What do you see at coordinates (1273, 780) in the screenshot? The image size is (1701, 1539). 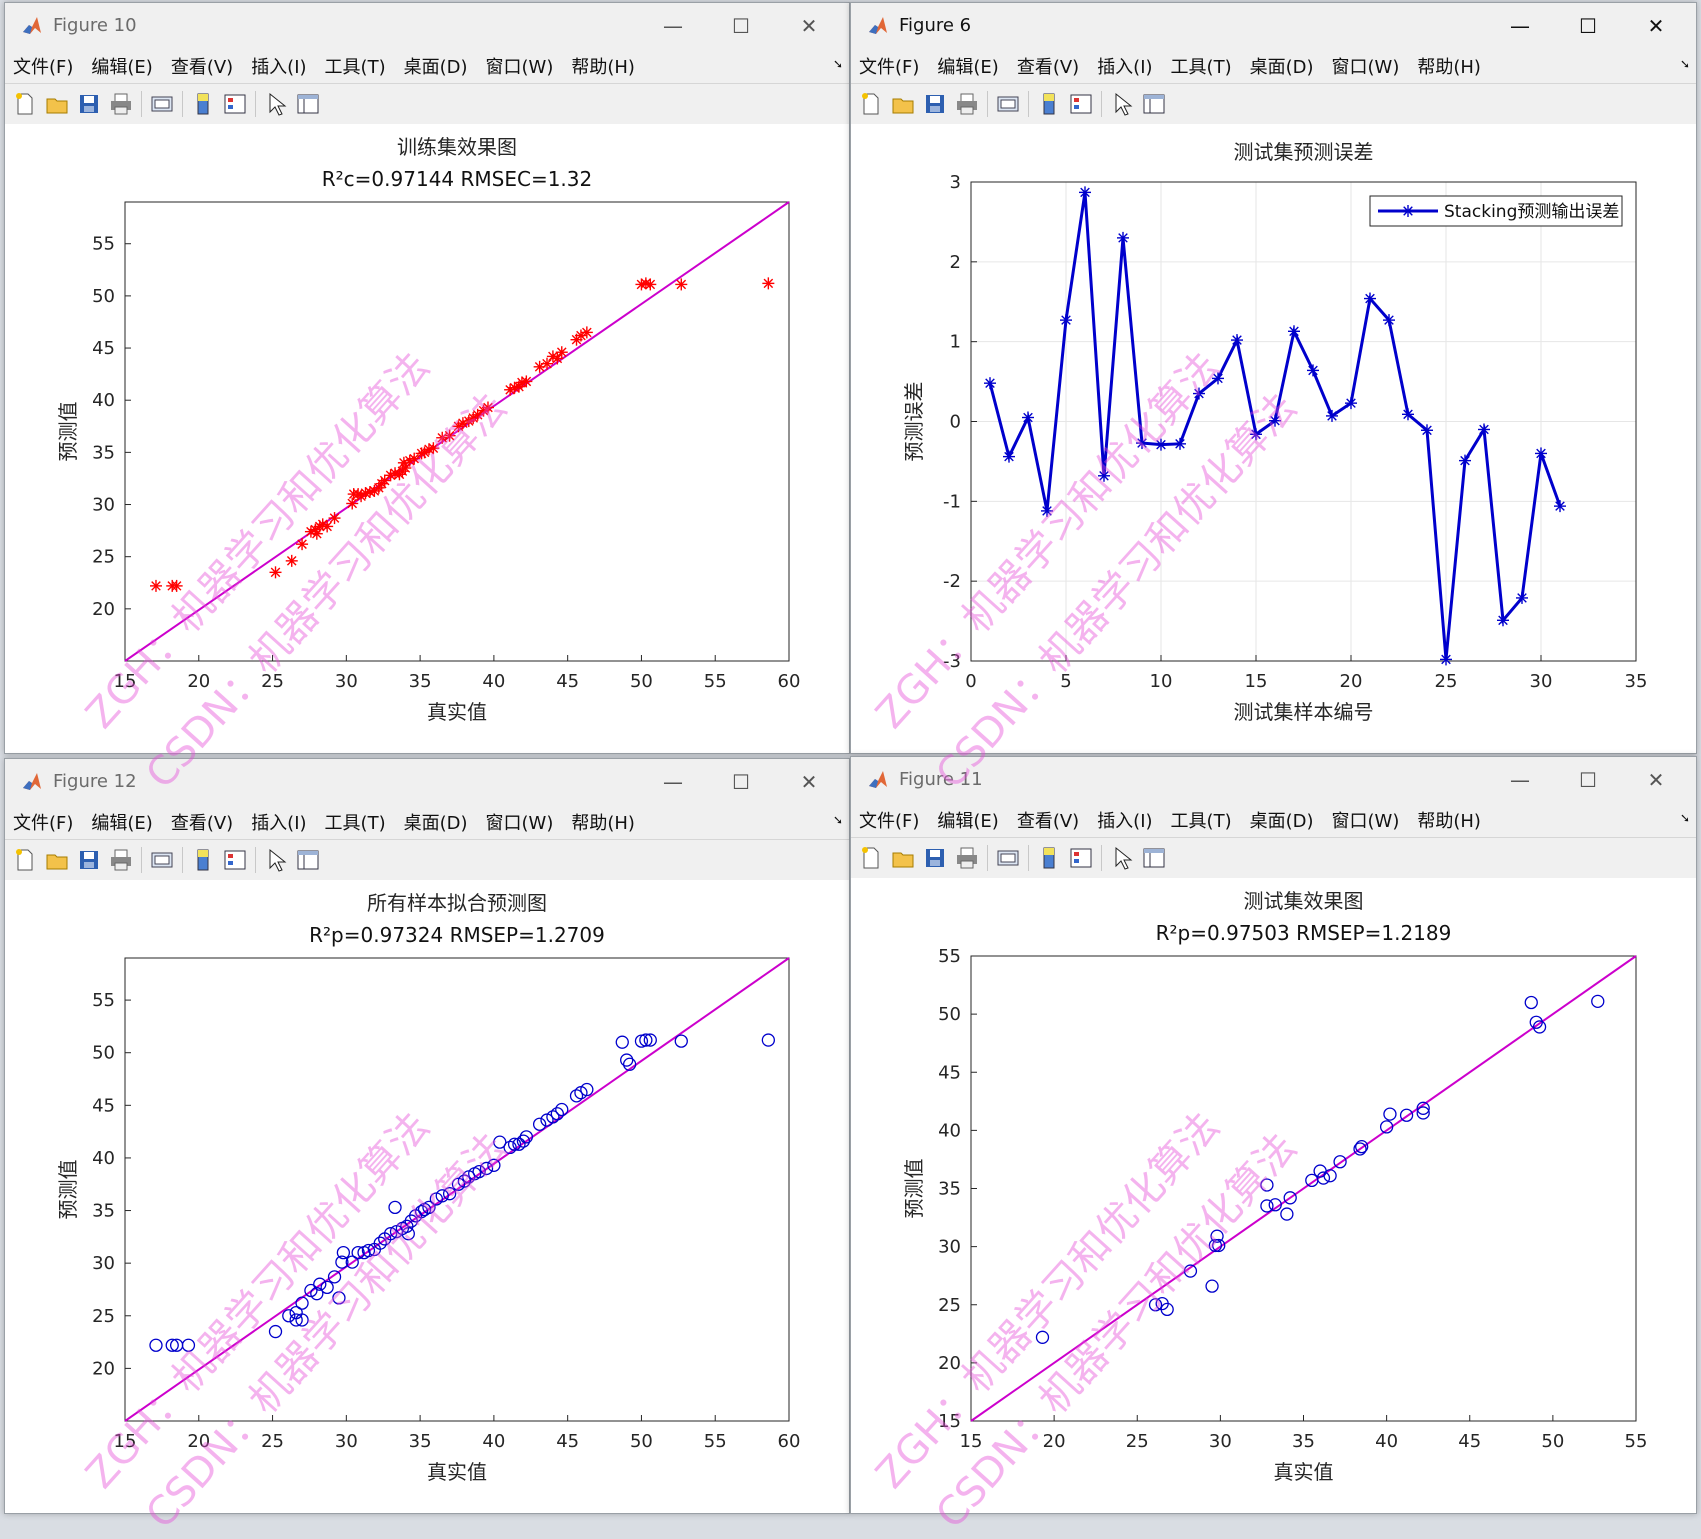 I see `title-bar: Figure 11 — ☐ ✕` at bounding box center [1273, 780].